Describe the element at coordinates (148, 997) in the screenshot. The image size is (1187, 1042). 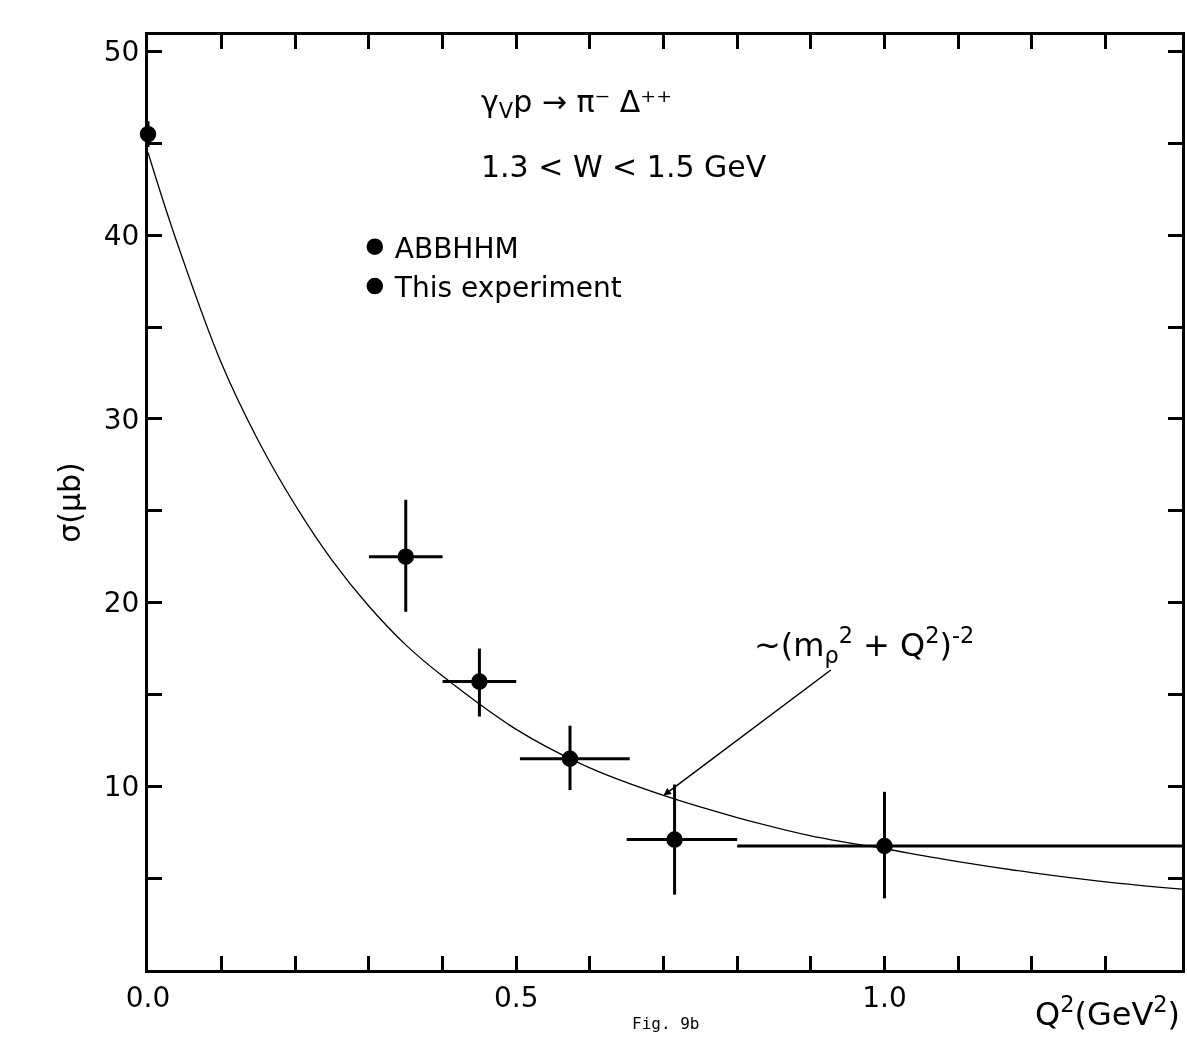
I see `x-tick-label: 0.0` at that location.